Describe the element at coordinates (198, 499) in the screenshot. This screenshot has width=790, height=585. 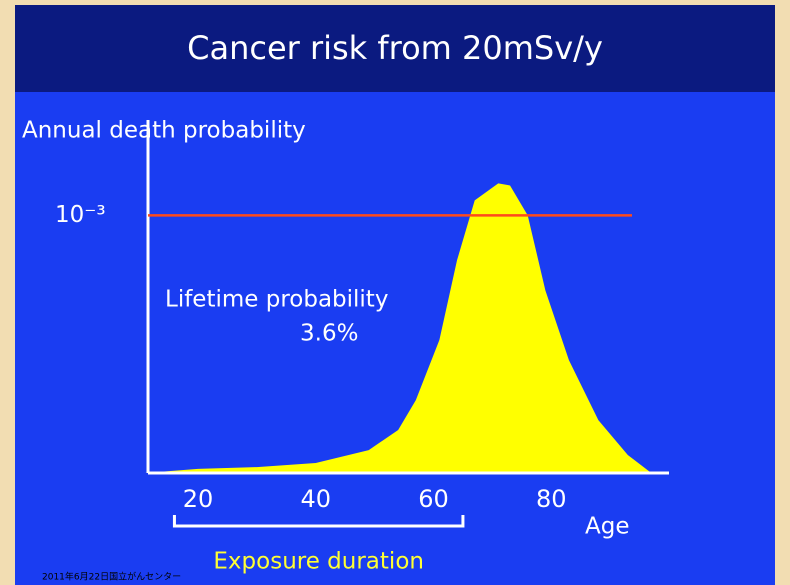
I see `x-tick-label: 20` at that location.